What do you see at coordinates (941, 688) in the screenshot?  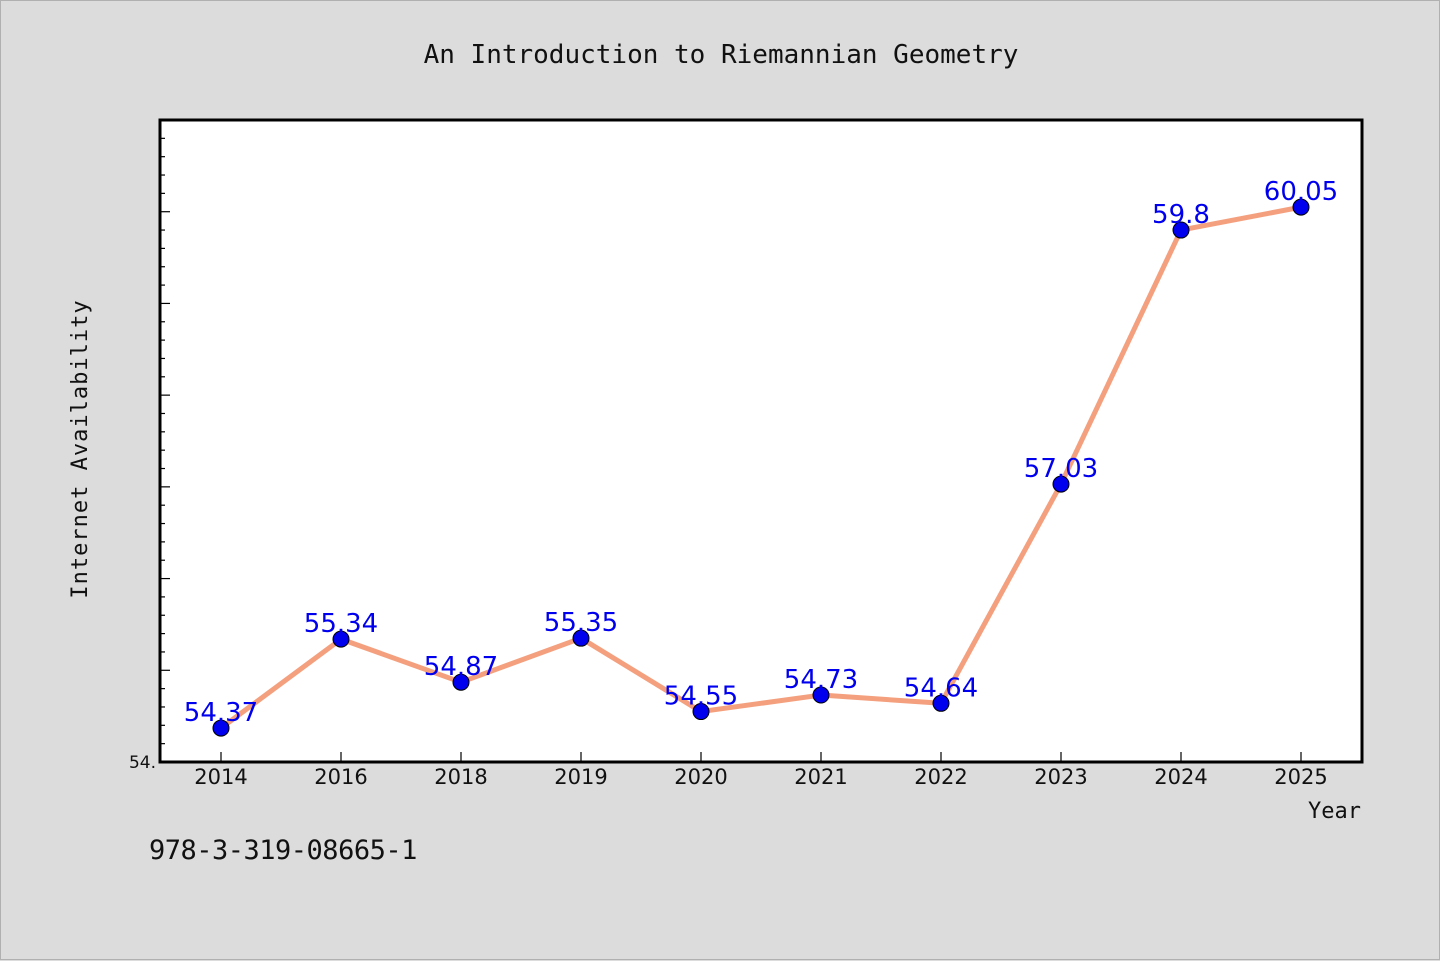 I see `data-label: 54.64` at bounding box center [941, 688].